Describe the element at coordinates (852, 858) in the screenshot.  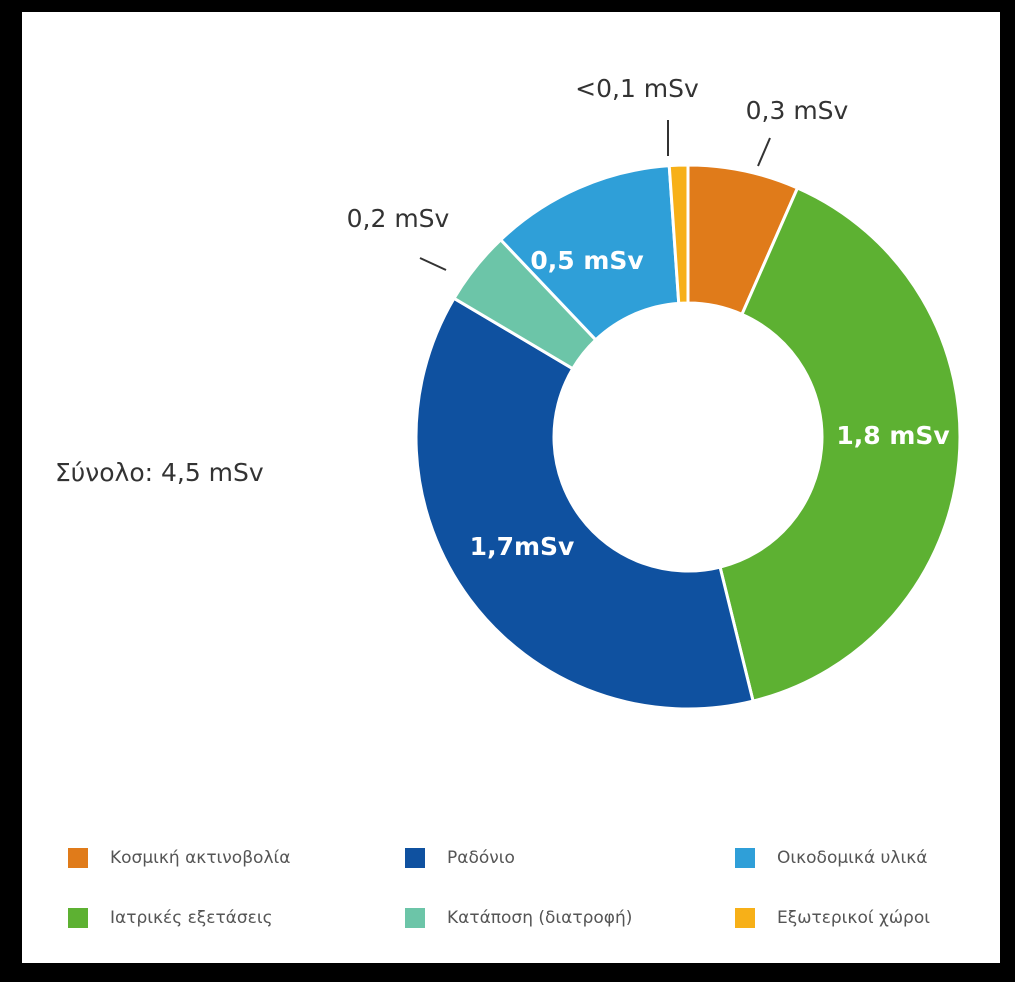
I see `legend-label: Οικοδομικά υλικά` at that location.